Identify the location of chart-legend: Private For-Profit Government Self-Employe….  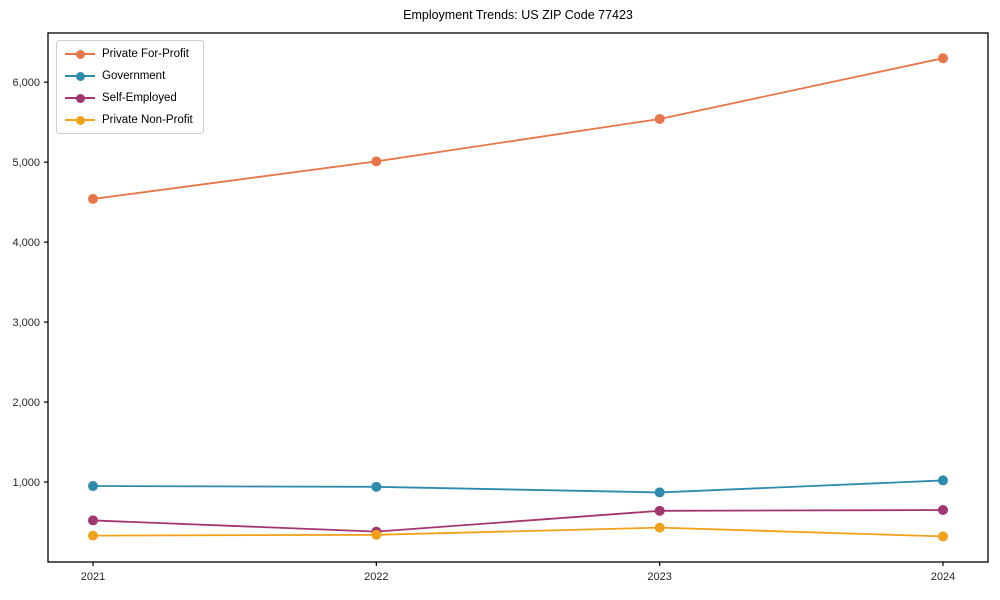
(130, 87).